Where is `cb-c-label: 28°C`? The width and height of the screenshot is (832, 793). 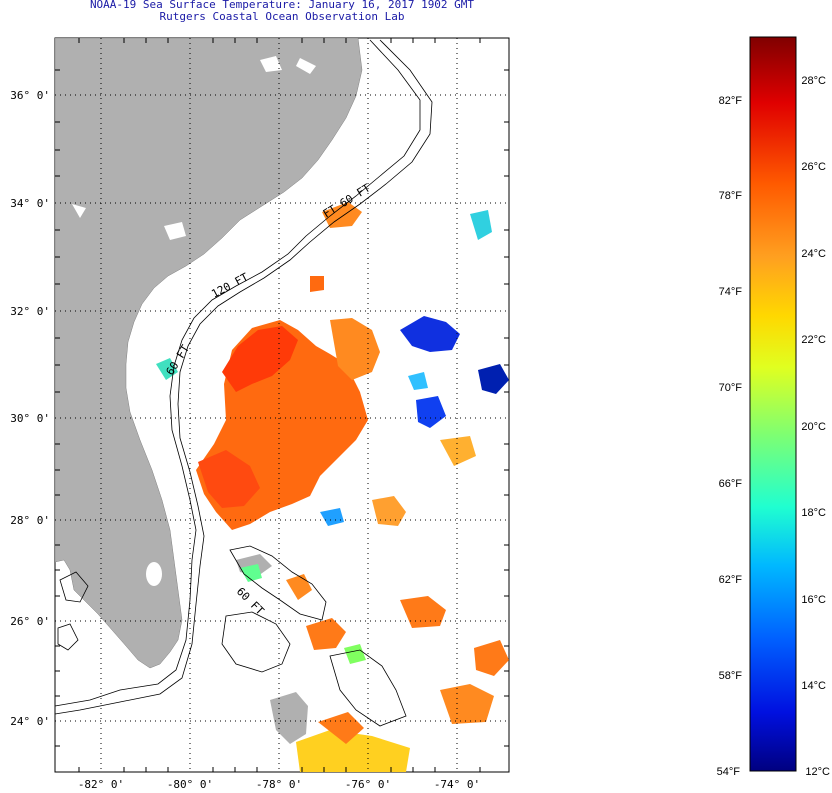 cb-c-label: 28°C is located at coordinates (813, 81).